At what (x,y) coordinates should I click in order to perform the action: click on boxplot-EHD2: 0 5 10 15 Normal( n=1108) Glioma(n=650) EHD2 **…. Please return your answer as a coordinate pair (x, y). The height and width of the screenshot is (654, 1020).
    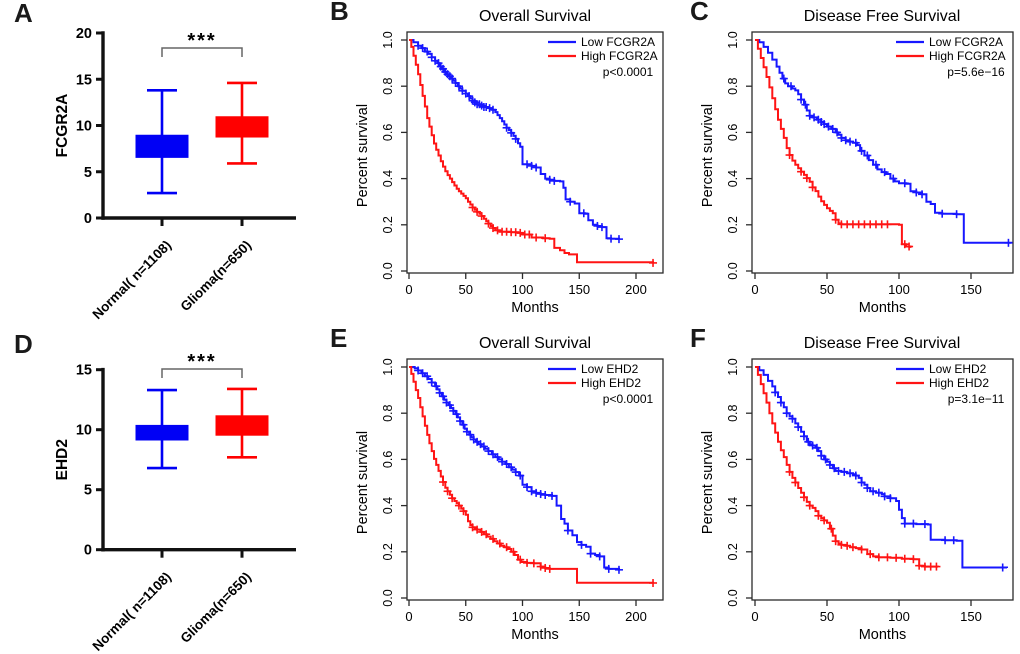
    Looking at the image, I should click on (175, 502).